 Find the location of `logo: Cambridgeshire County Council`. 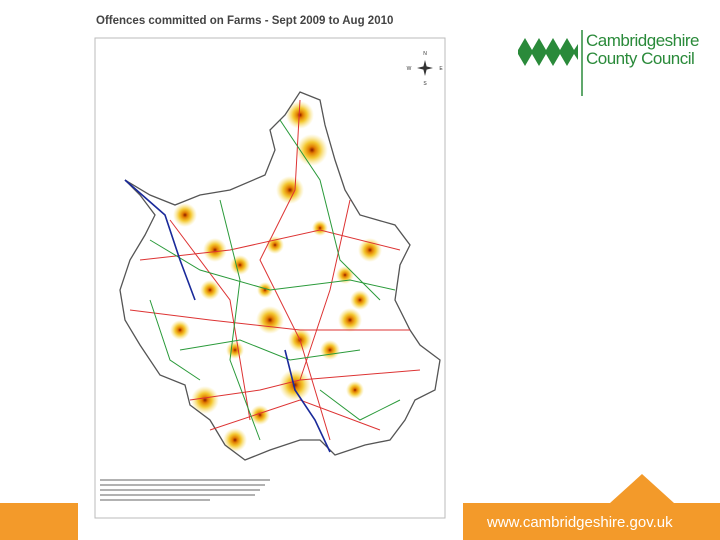

logo: Cambridgeshire County Council is located at coordinates (616, 63).